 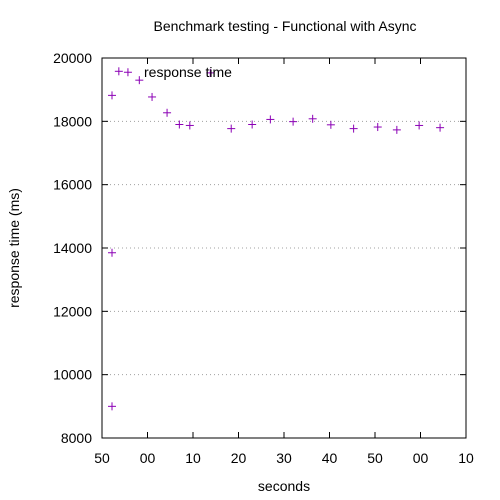 What do you see at coordinates (72, 121) in the screenshot?
I see `y-tick-label: 18000` at bounding box center [72, 121].